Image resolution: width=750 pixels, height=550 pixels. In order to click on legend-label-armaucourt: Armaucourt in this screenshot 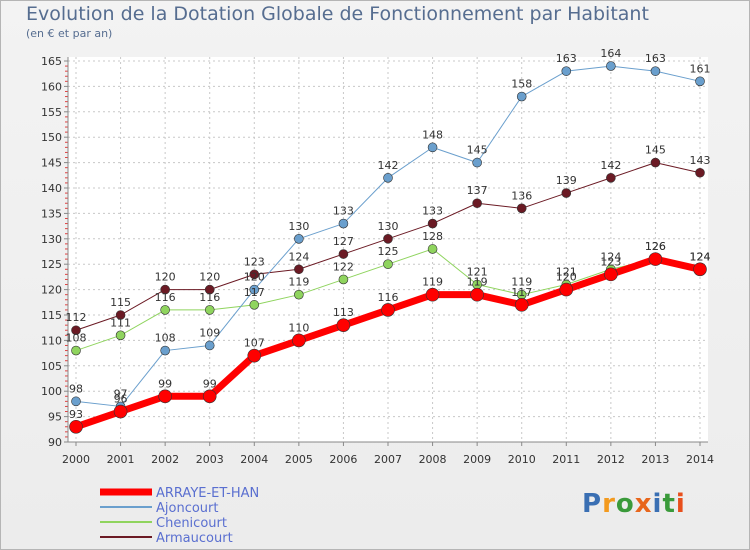, I will do `click(194, 538)`.